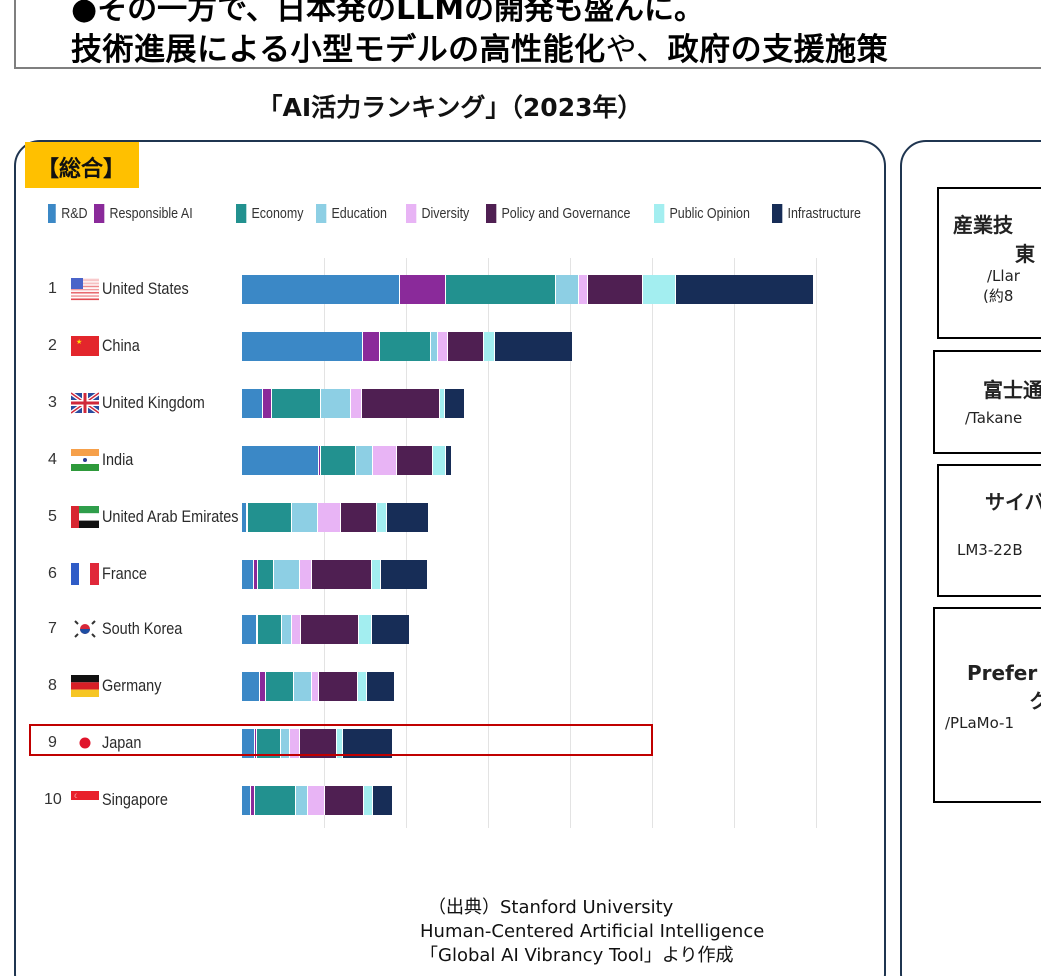  I want to click on legend-label: Education, so click(359, 213).